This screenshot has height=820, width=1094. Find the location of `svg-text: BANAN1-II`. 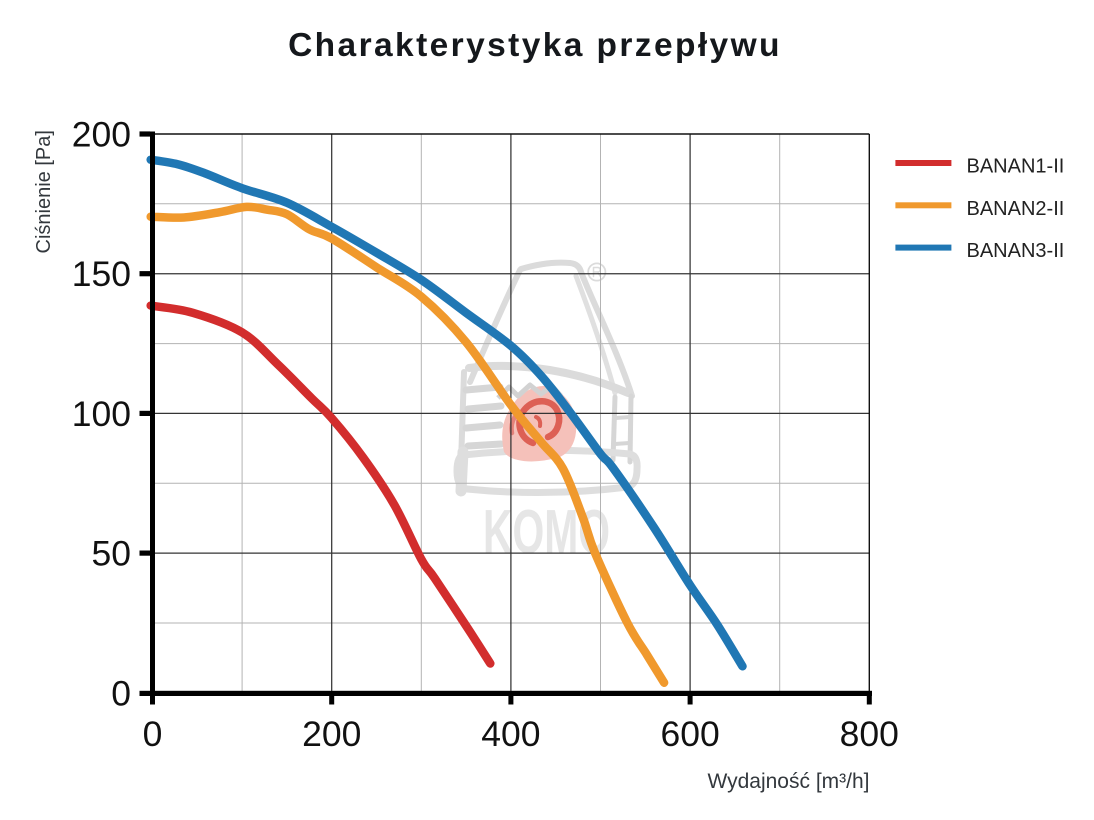

svg-text: BANAN1-II is located at coordinates (1016, 167).